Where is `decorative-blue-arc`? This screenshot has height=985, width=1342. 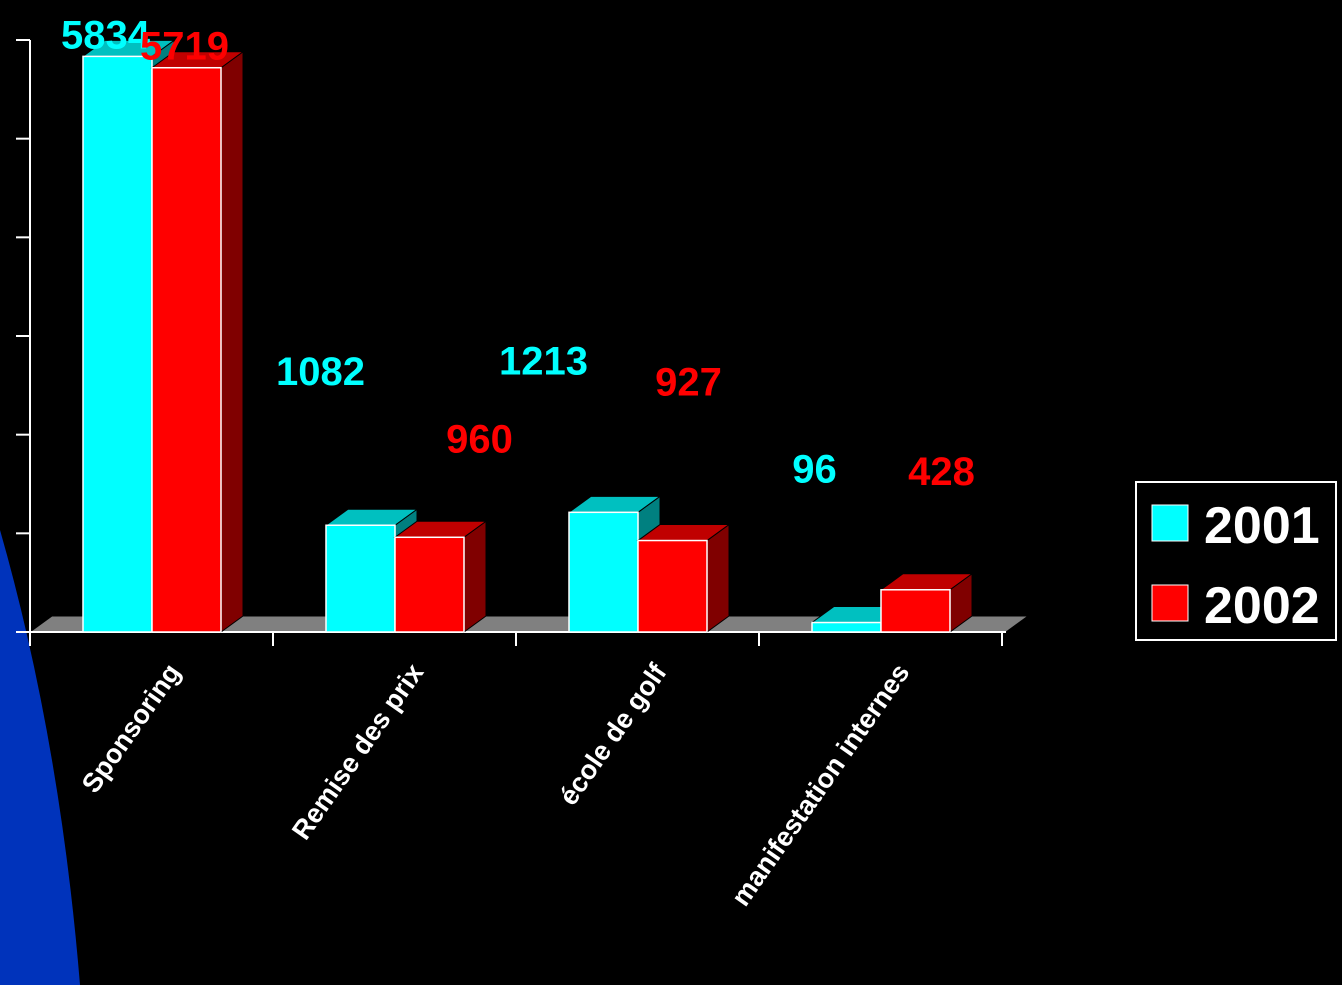
decorative-blue-arc is located at coordinates (40, 757).